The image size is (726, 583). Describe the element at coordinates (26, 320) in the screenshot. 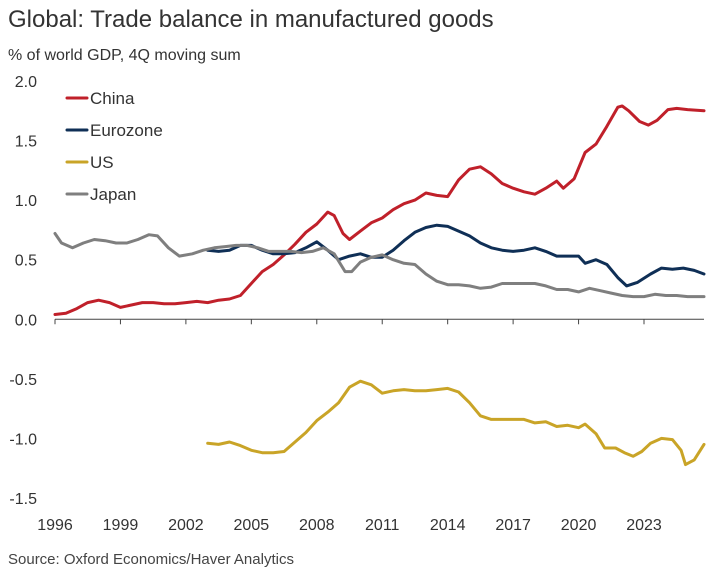

I see `y-tick-label: 0.0` at that location.